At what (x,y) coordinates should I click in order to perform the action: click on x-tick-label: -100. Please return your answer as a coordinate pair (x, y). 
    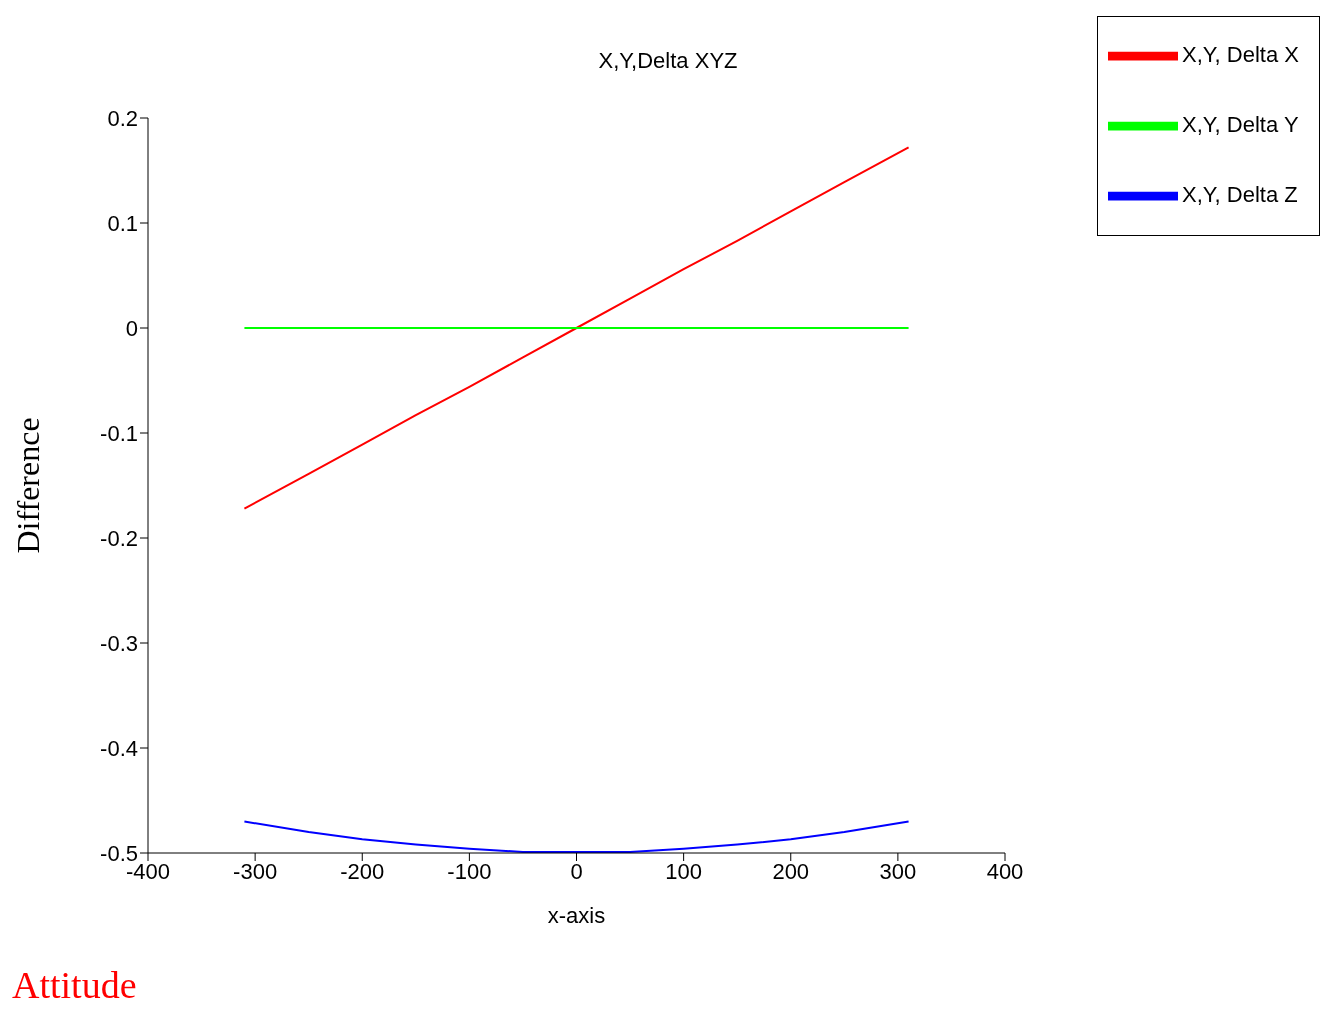
    Looking at the image, I should click on (469, 871).